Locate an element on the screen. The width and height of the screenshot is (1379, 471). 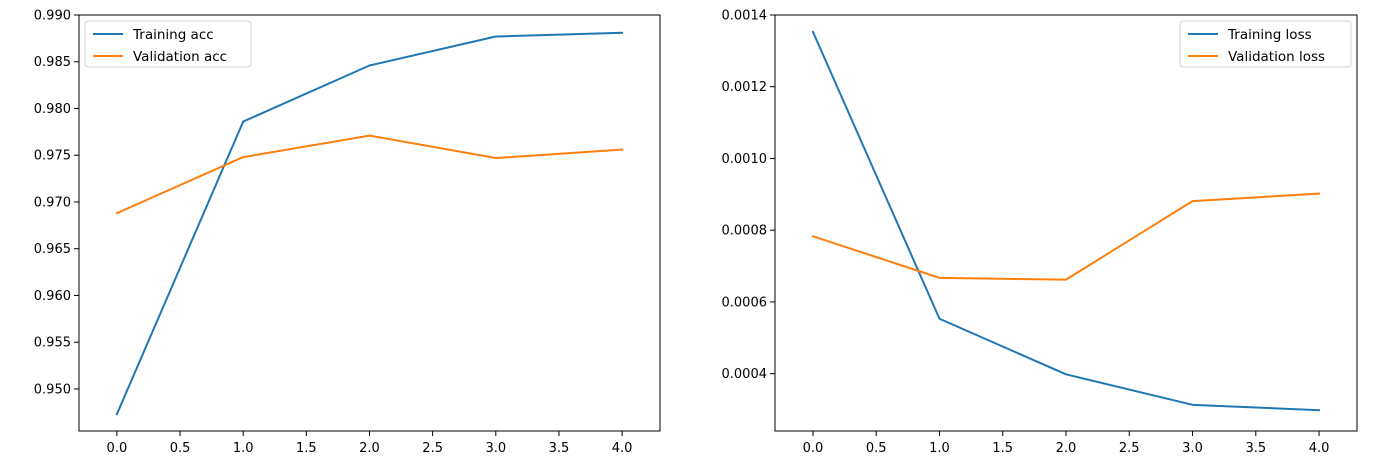
y-tick-label: 0.960 is located at coordinates (52, 296).